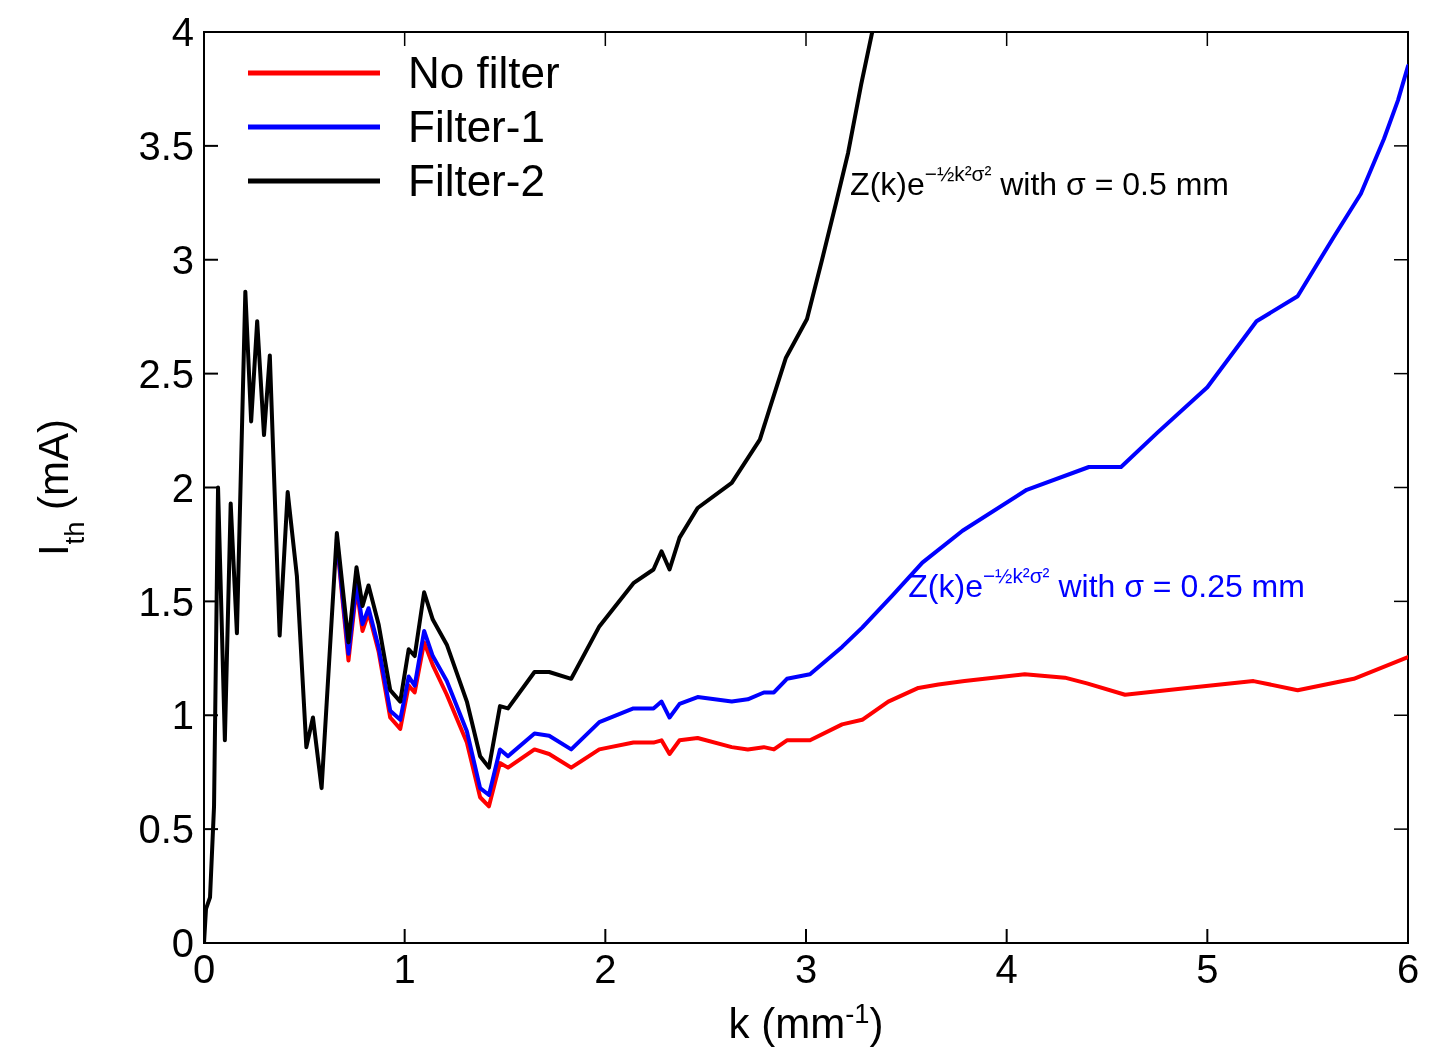 Image resolution: width=1435 pixels, height=1059 pixels. What do you see at coordinates (166, 373) in the screenshot?
I see `y-tick-label: 2.5` at bounding box center [166, 373].